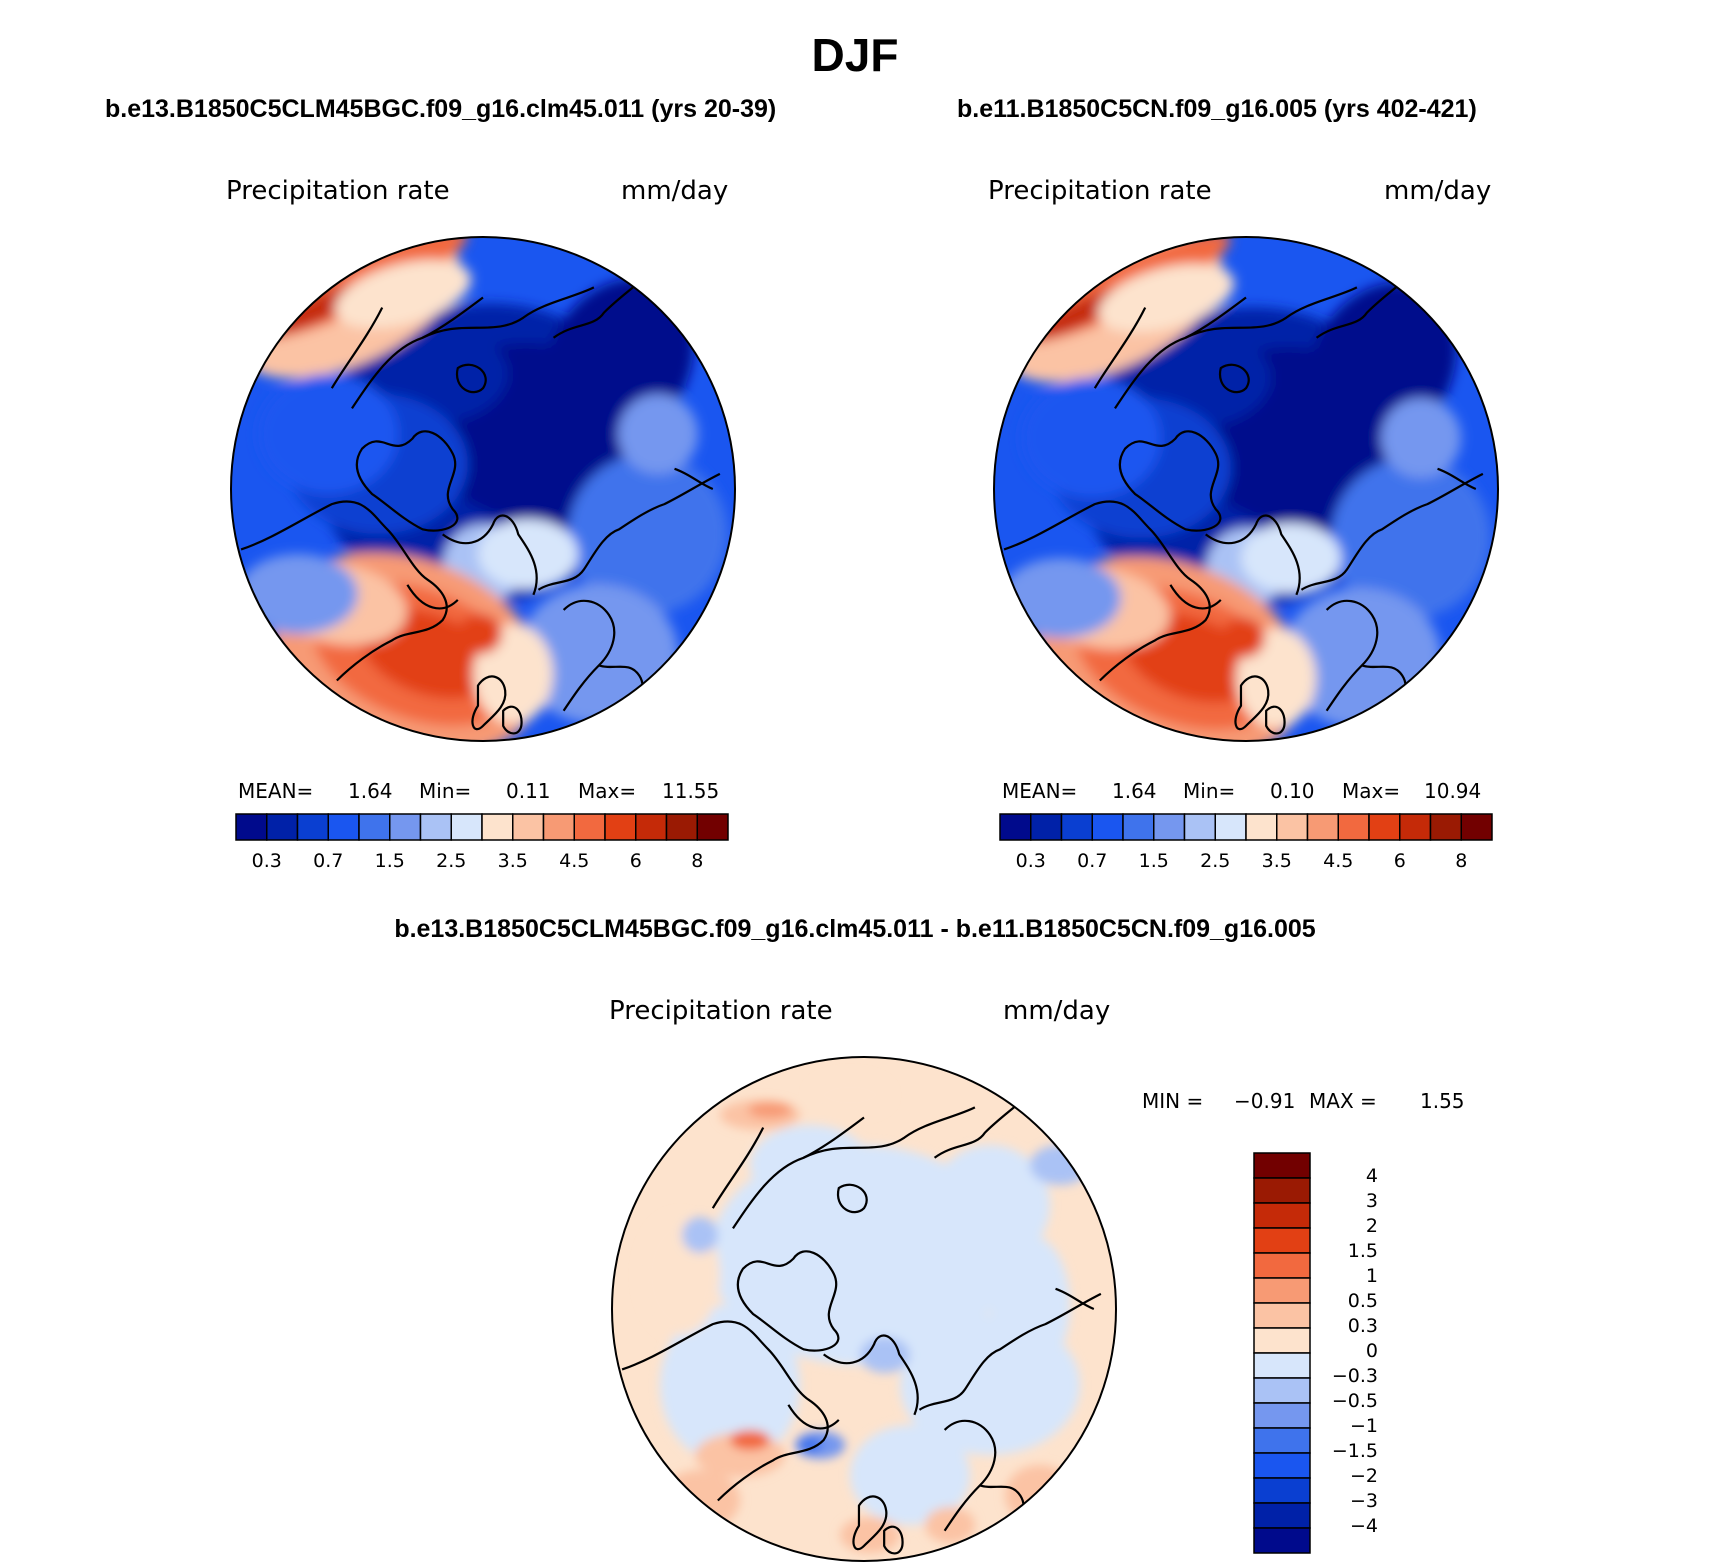  I want to click on colorbar-tick-label: 0.5, so click(1362, 1301).